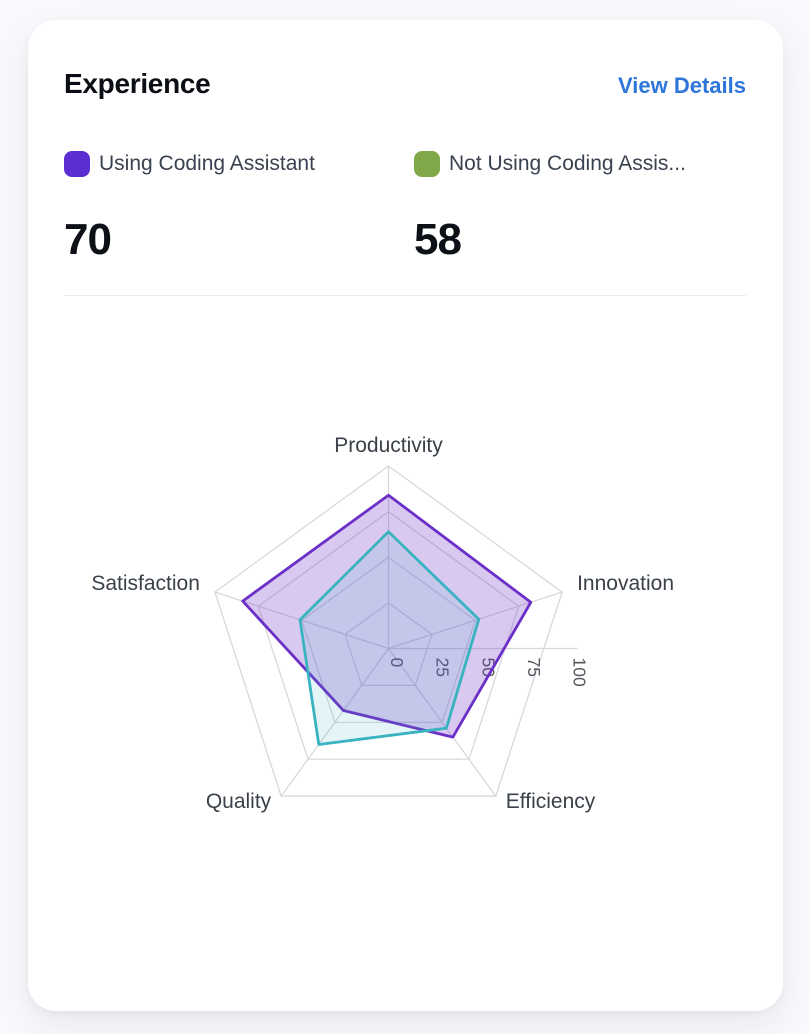 The width and height of the screenshot is (810, 1034). What do you see at coordinates (551, 801) in the screenshot?
I see `axis-label-efficiency: Efficiency` at bounding box center [551, 801].